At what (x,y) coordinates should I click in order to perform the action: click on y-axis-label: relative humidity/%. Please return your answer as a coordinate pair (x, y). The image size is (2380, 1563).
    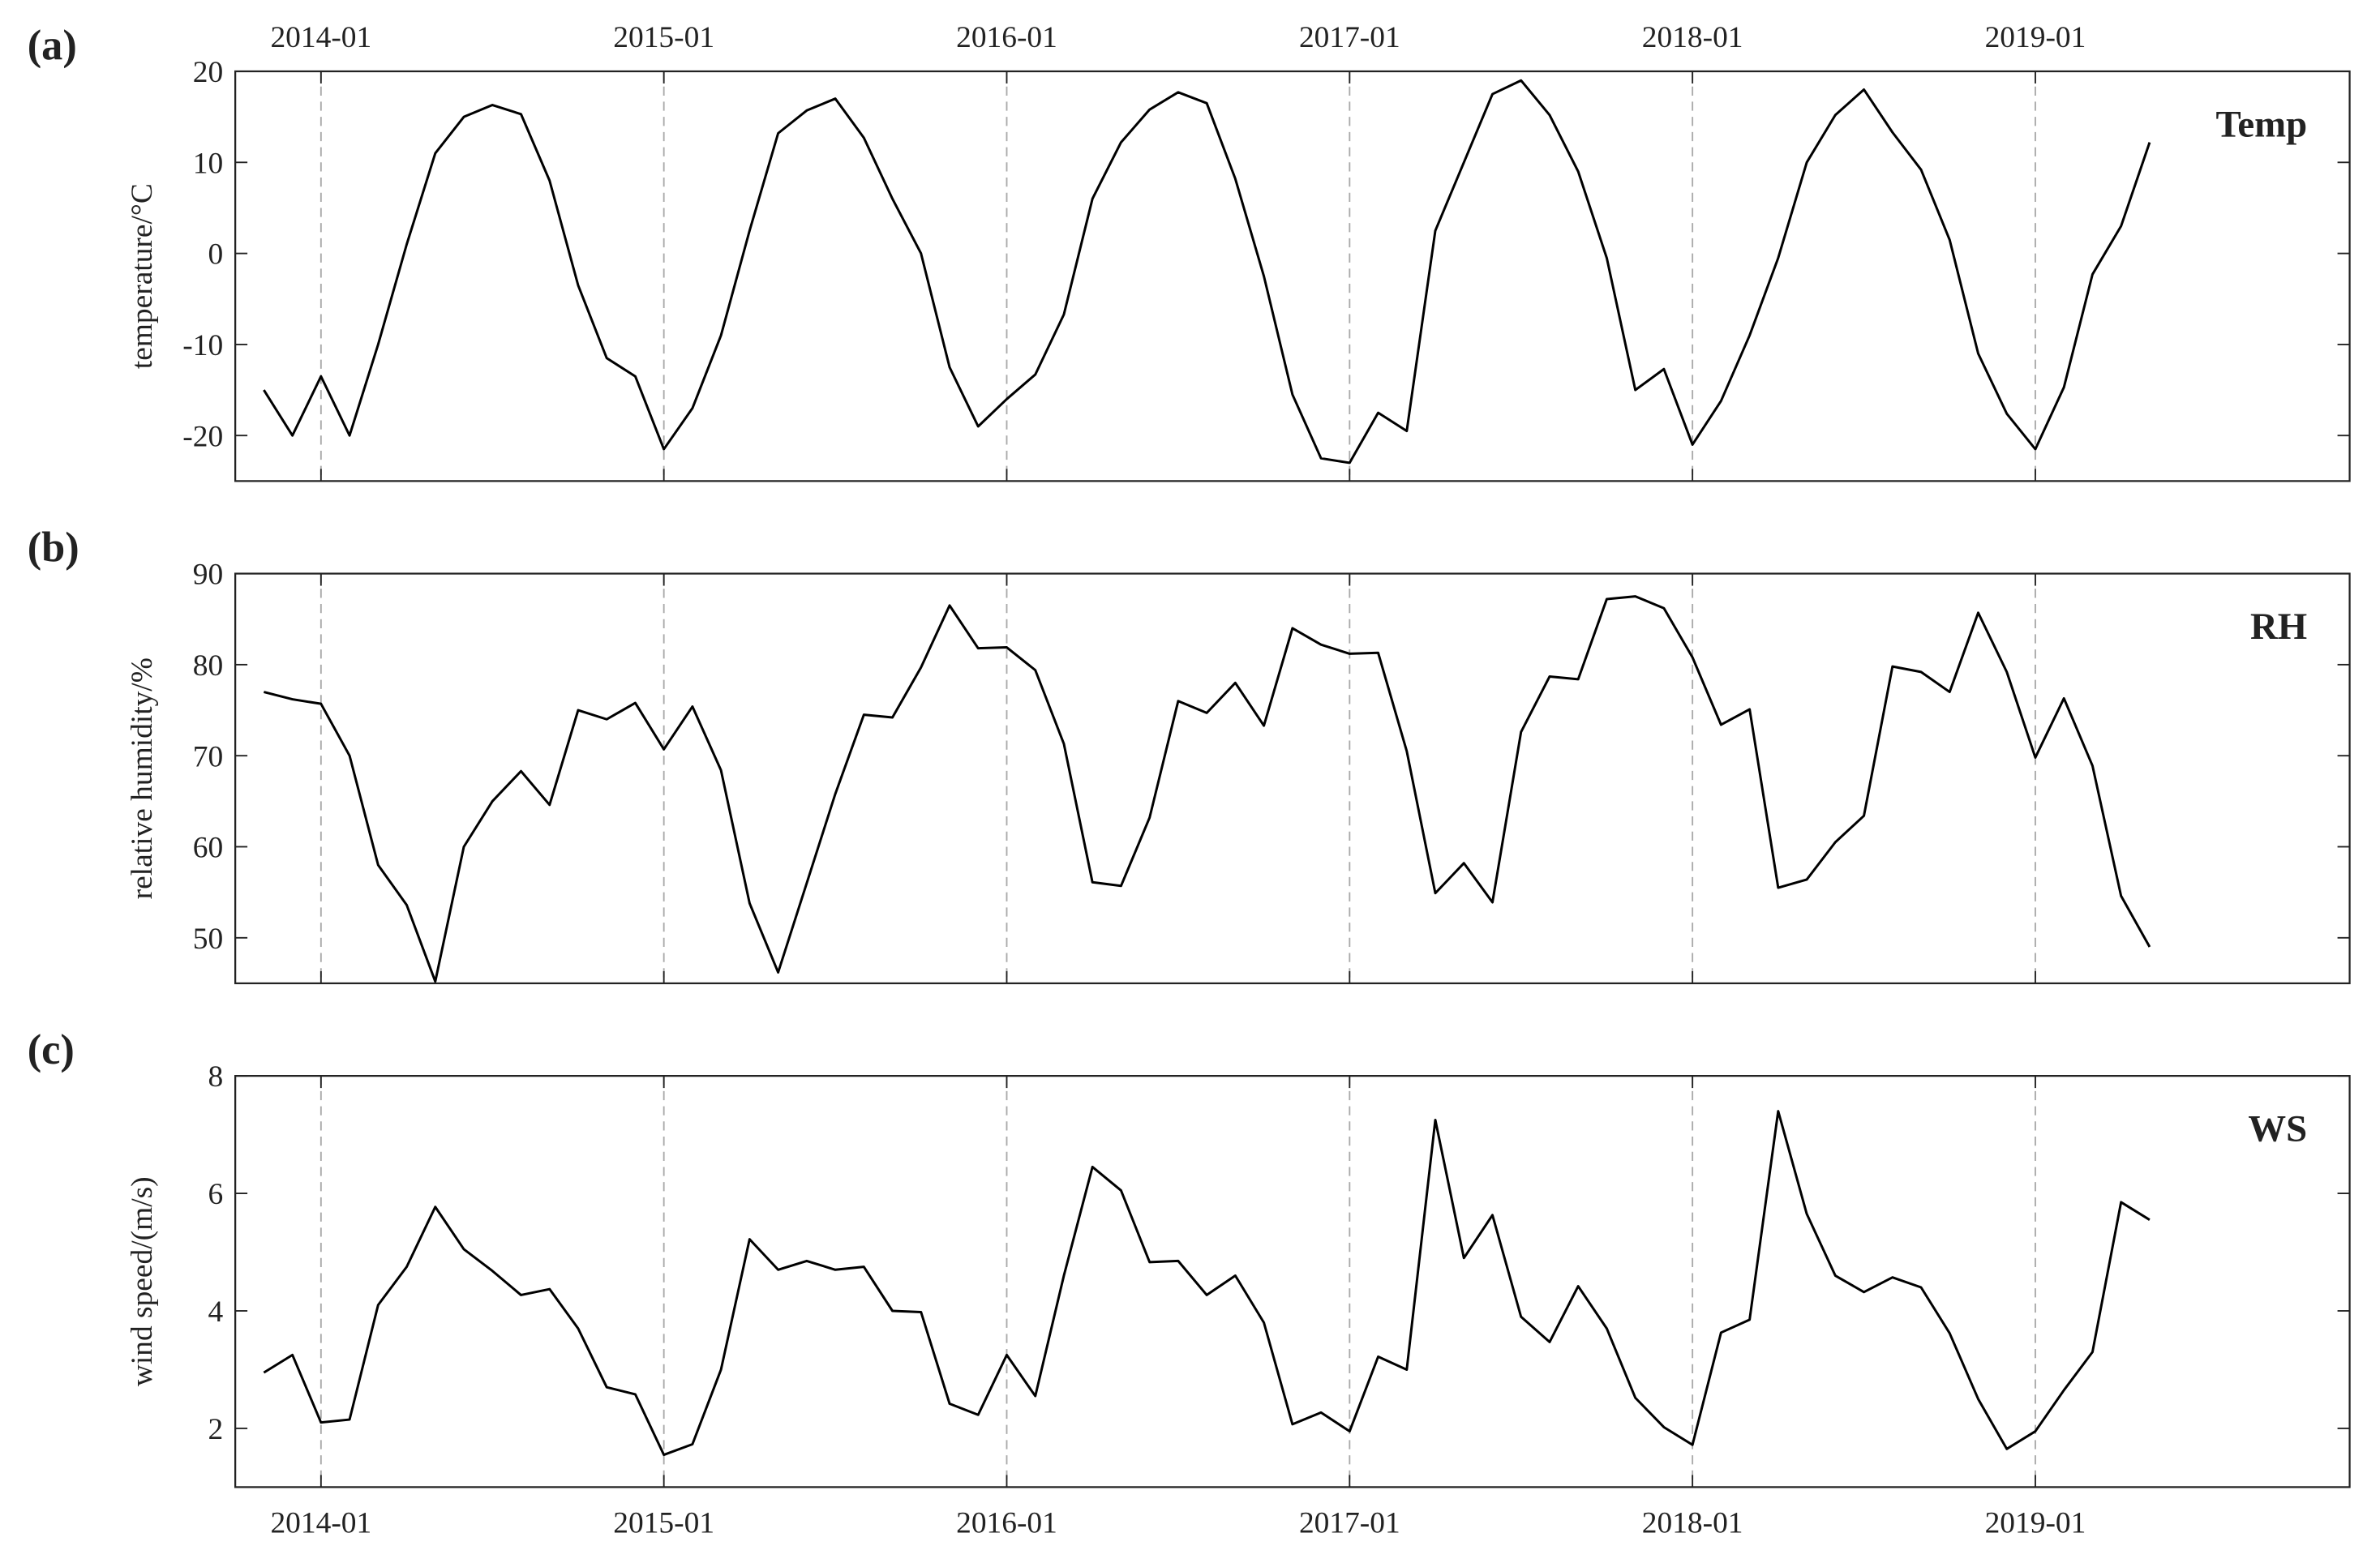
    Looking at the image, I should click on (142, 778).